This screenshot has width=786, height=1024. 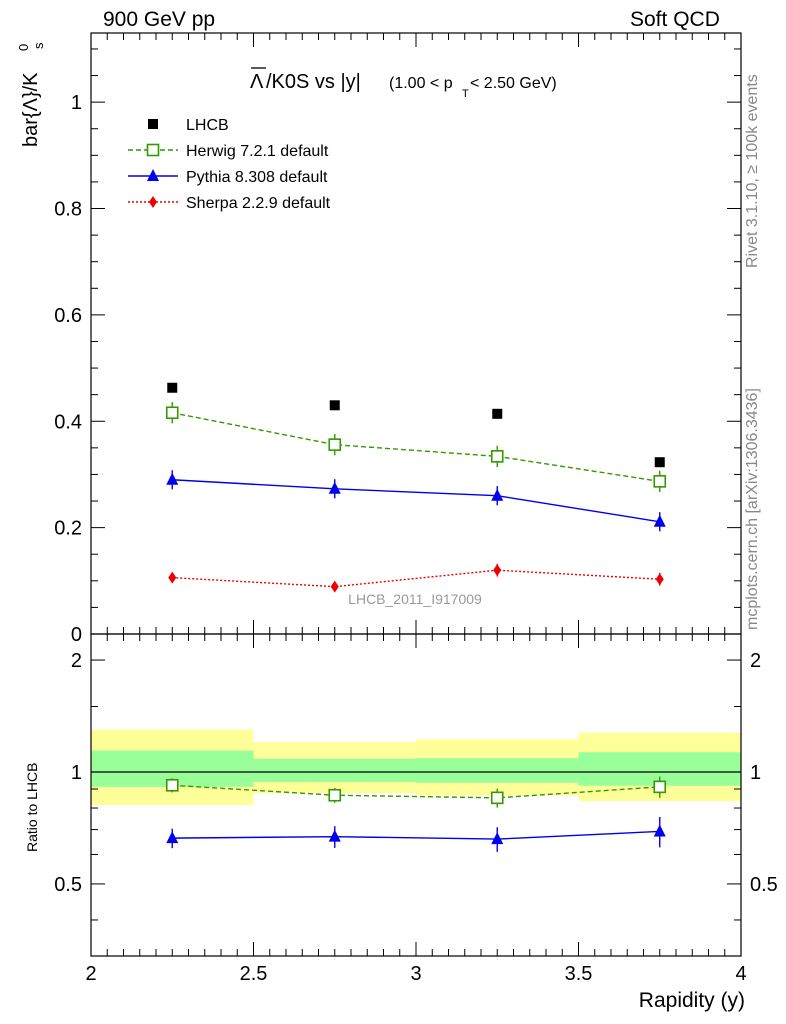 I want to click on y-tick-label: 0.4, so click(x=68, y=422).